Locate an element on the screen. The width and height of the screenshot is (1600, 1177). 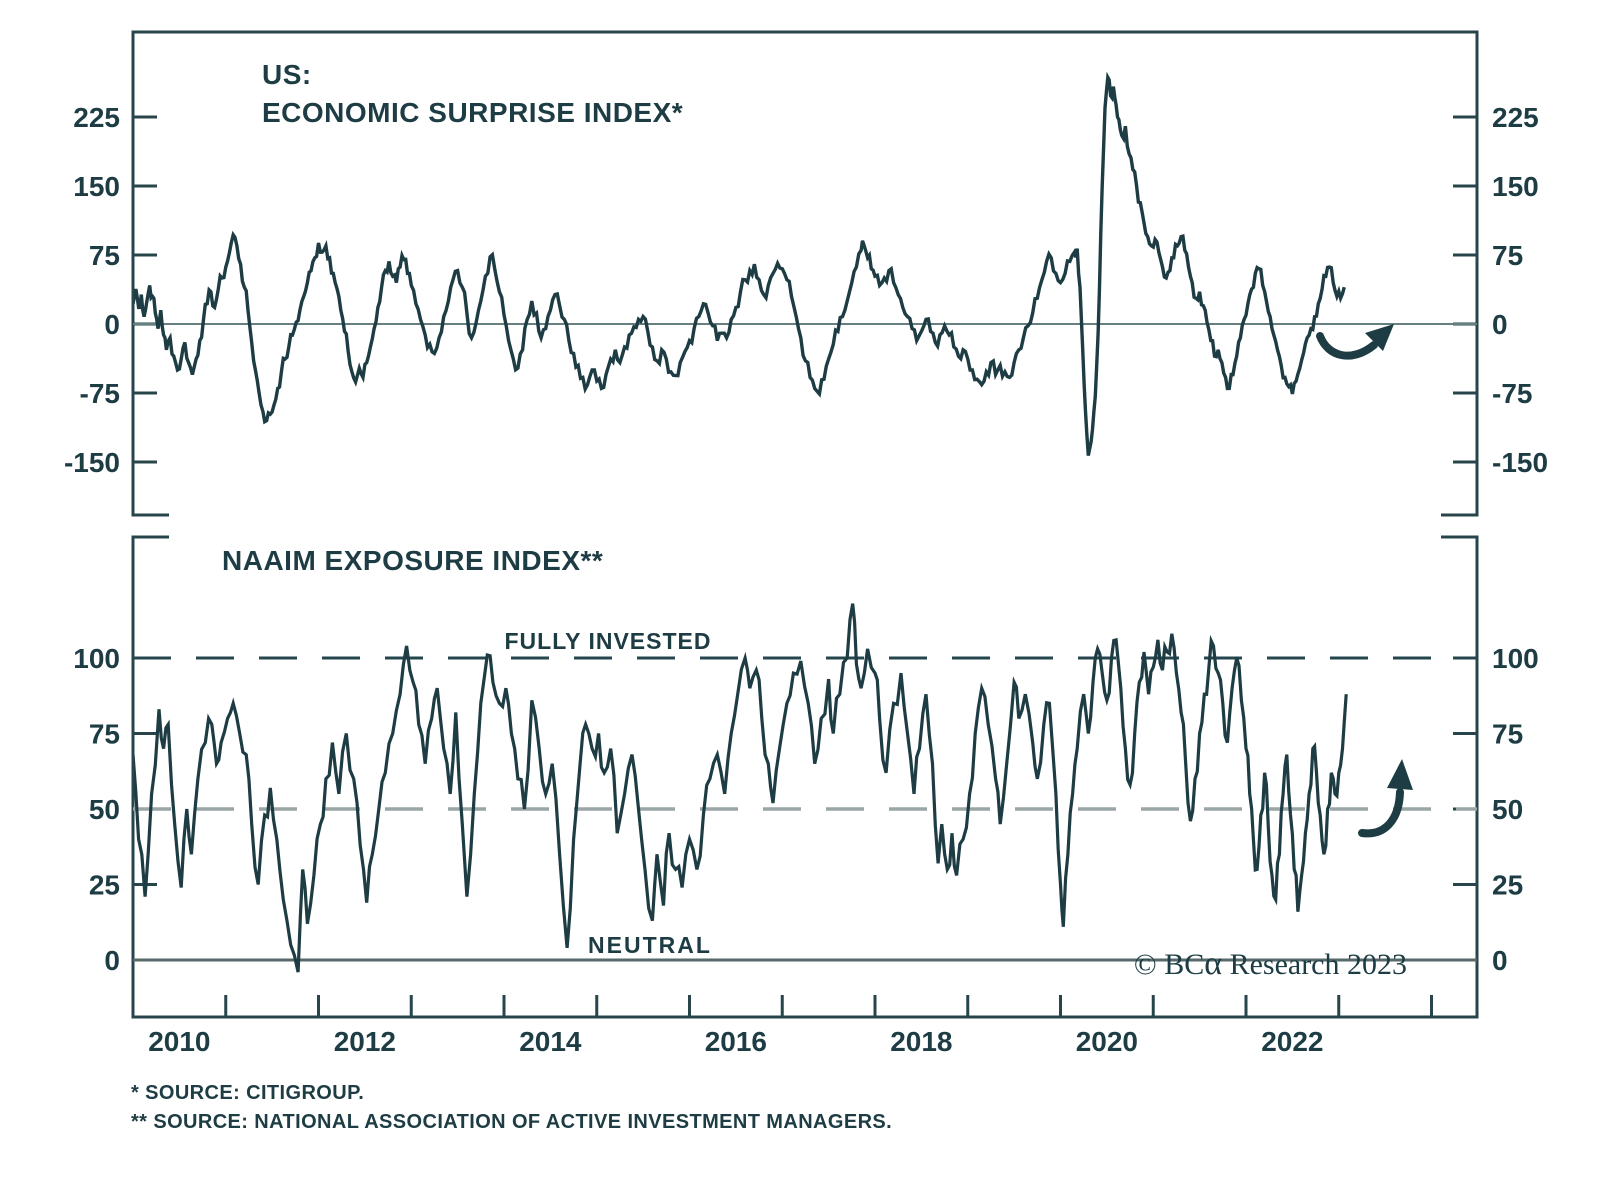
y-axis-label-right: 150 is located at coordinates (1515, 186).